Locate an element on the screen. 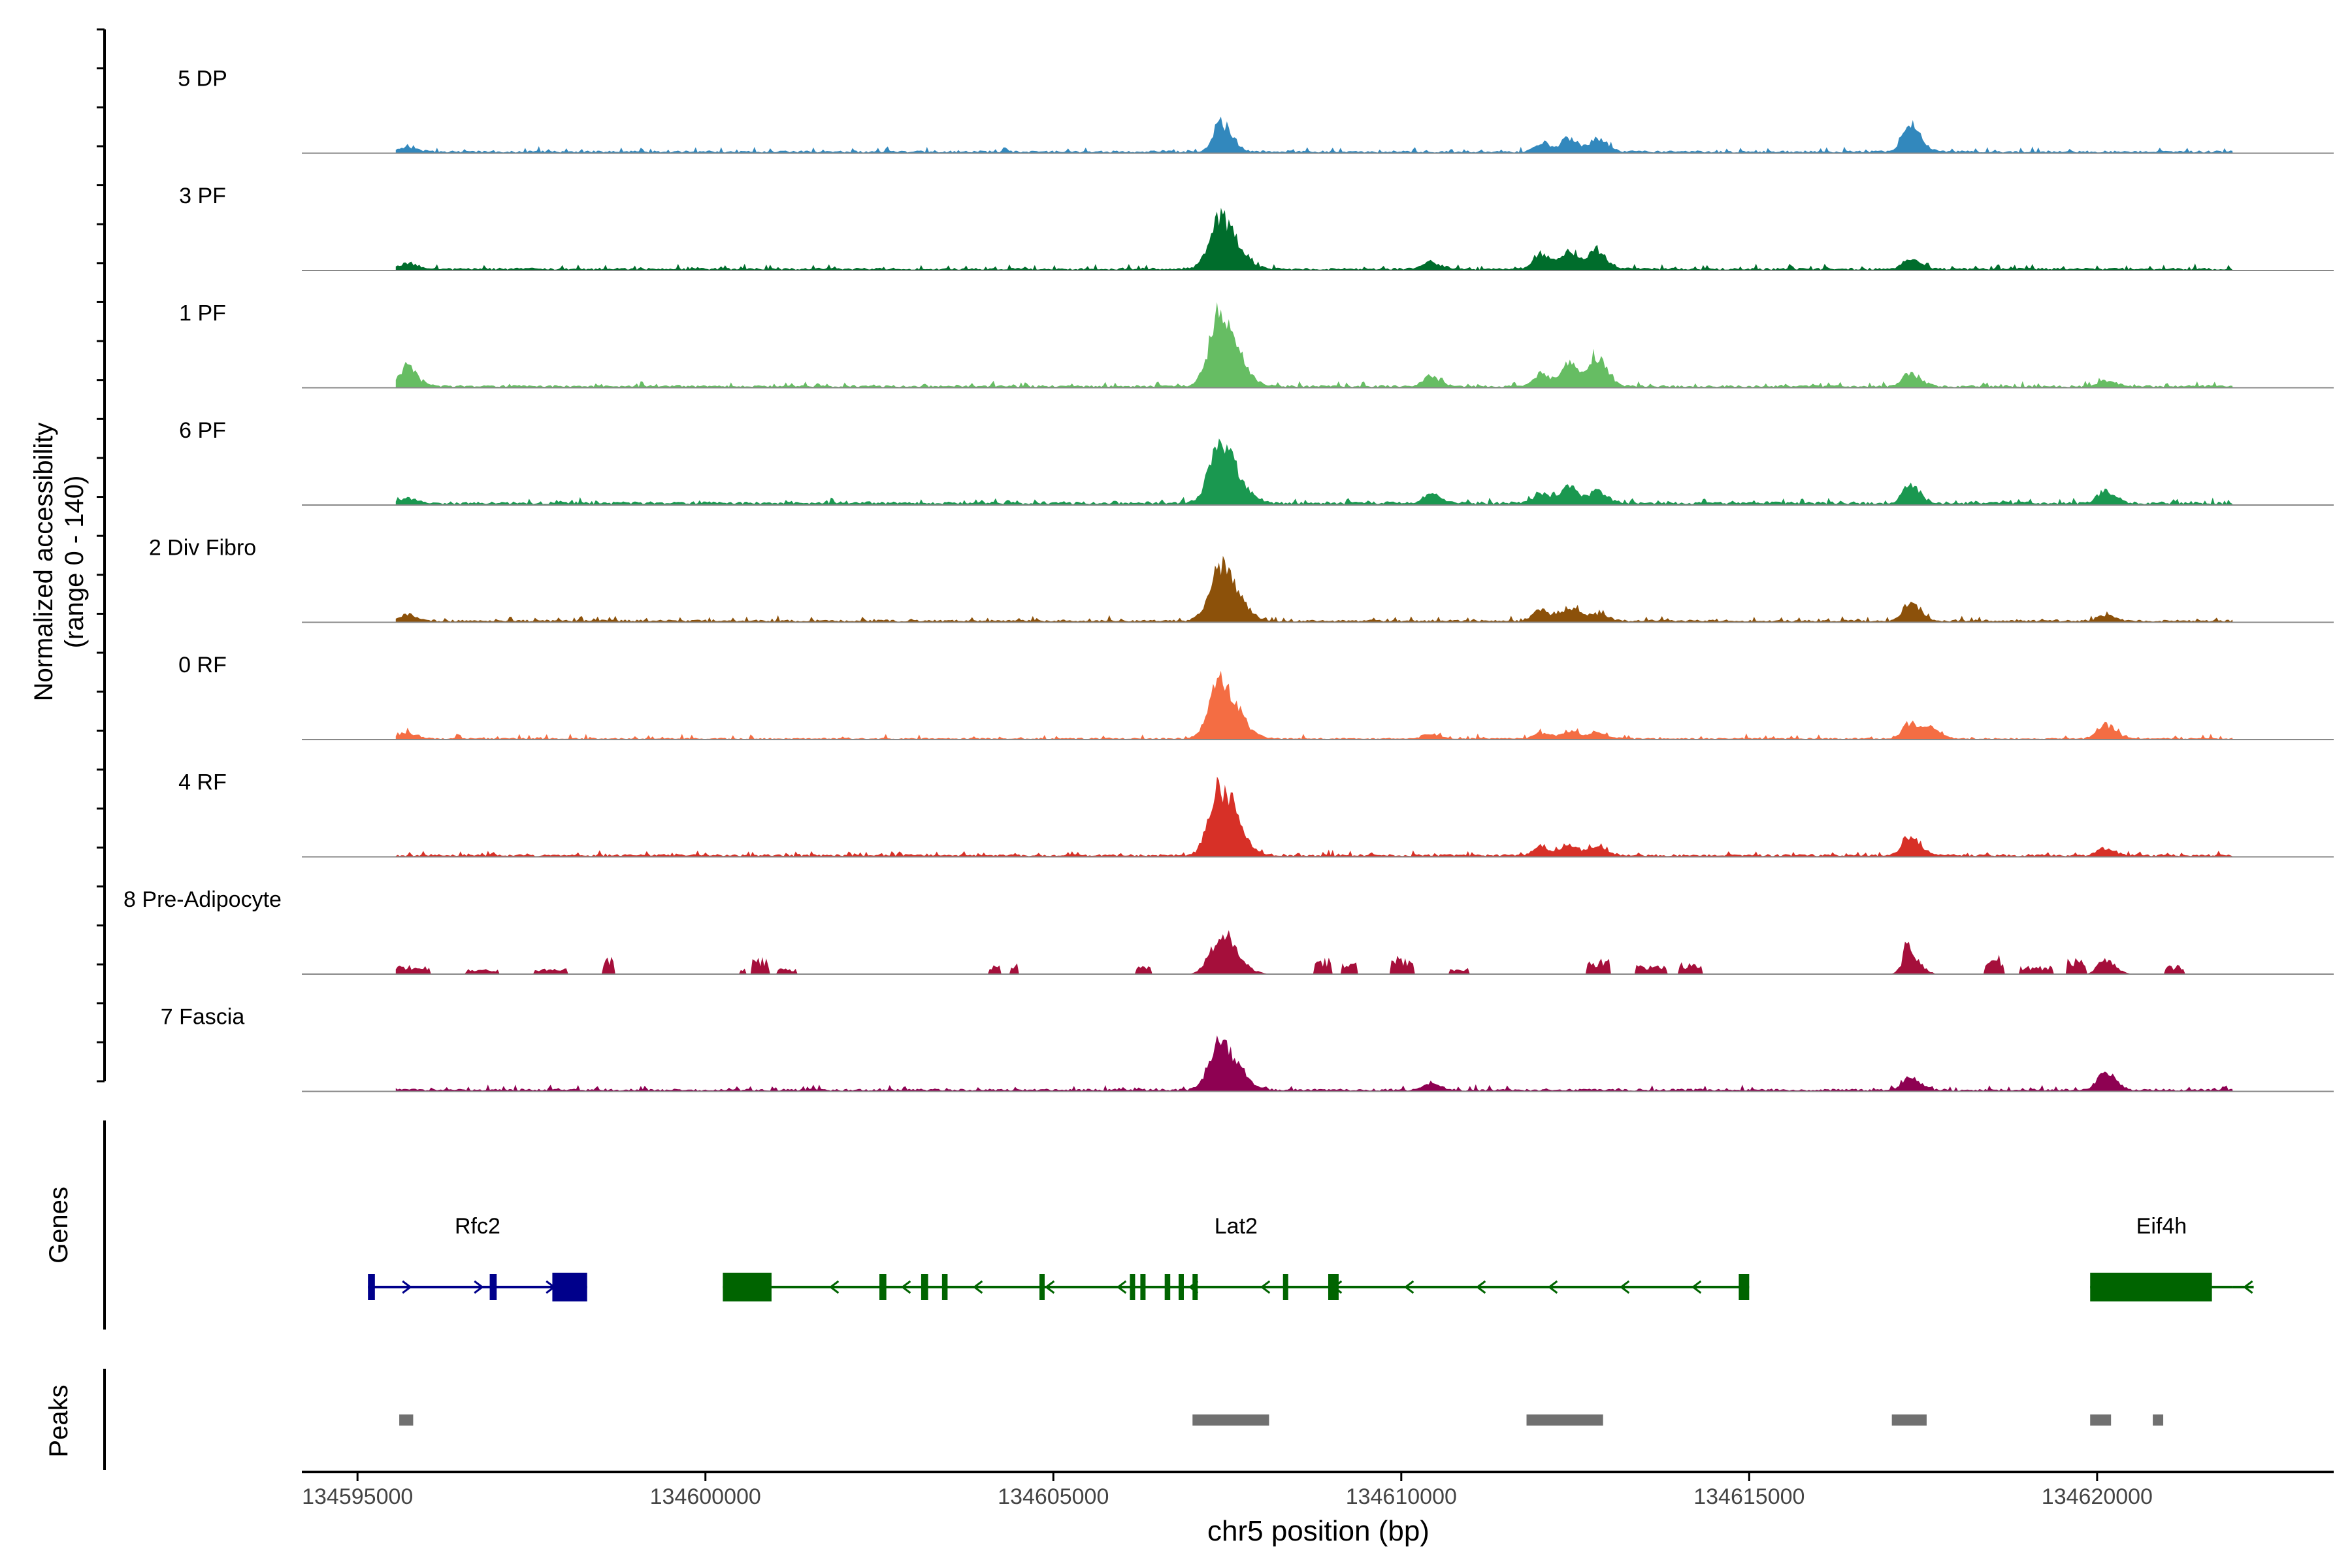 Image resolution: width=2352 pixels, height=1568 pixels. gene-annotation-track: Rfc2 Lat2 Eif4h is located at coordinates (1311, 1257).